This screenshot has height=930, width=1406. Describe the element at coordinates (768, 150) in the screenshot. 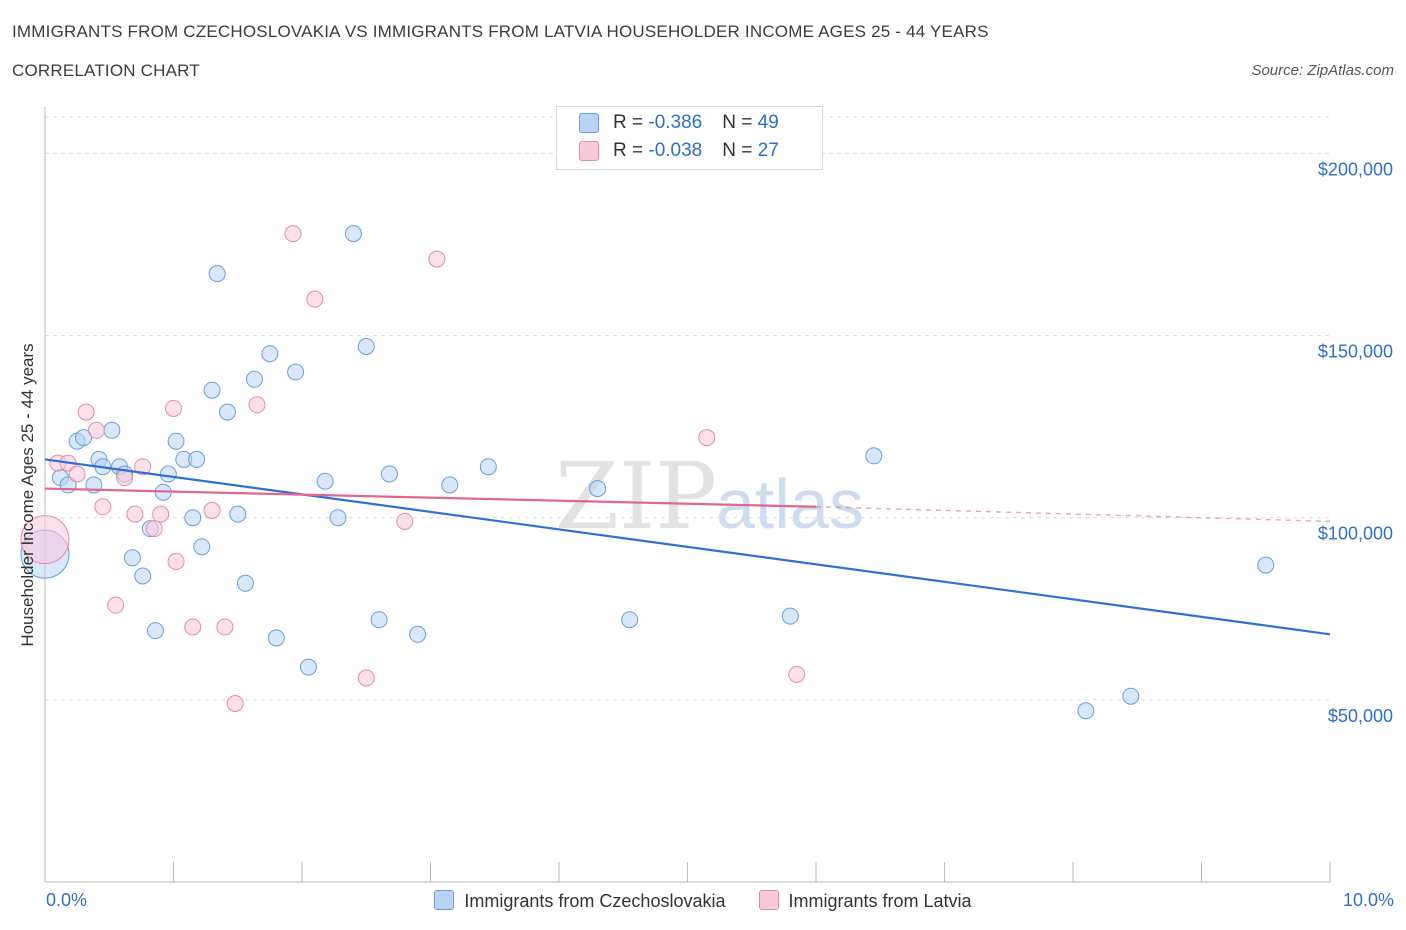

I see `n-value: 27` at that location.